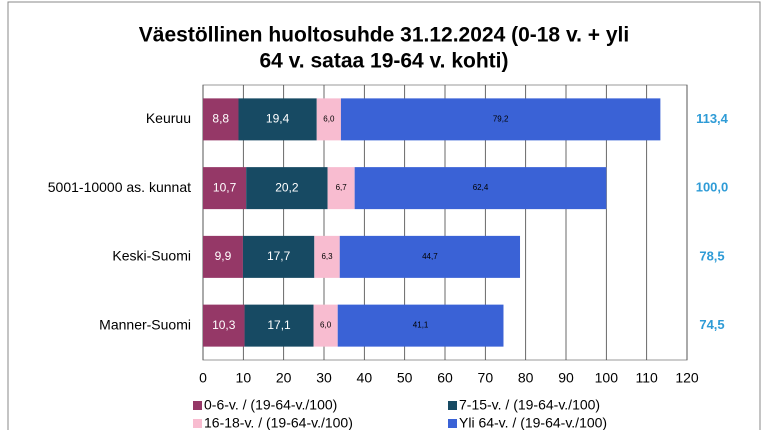  What do you see at coordinates (711, 324) in the screenshot?
I see `total-label: 74,5` at bounding box center [711, 324].